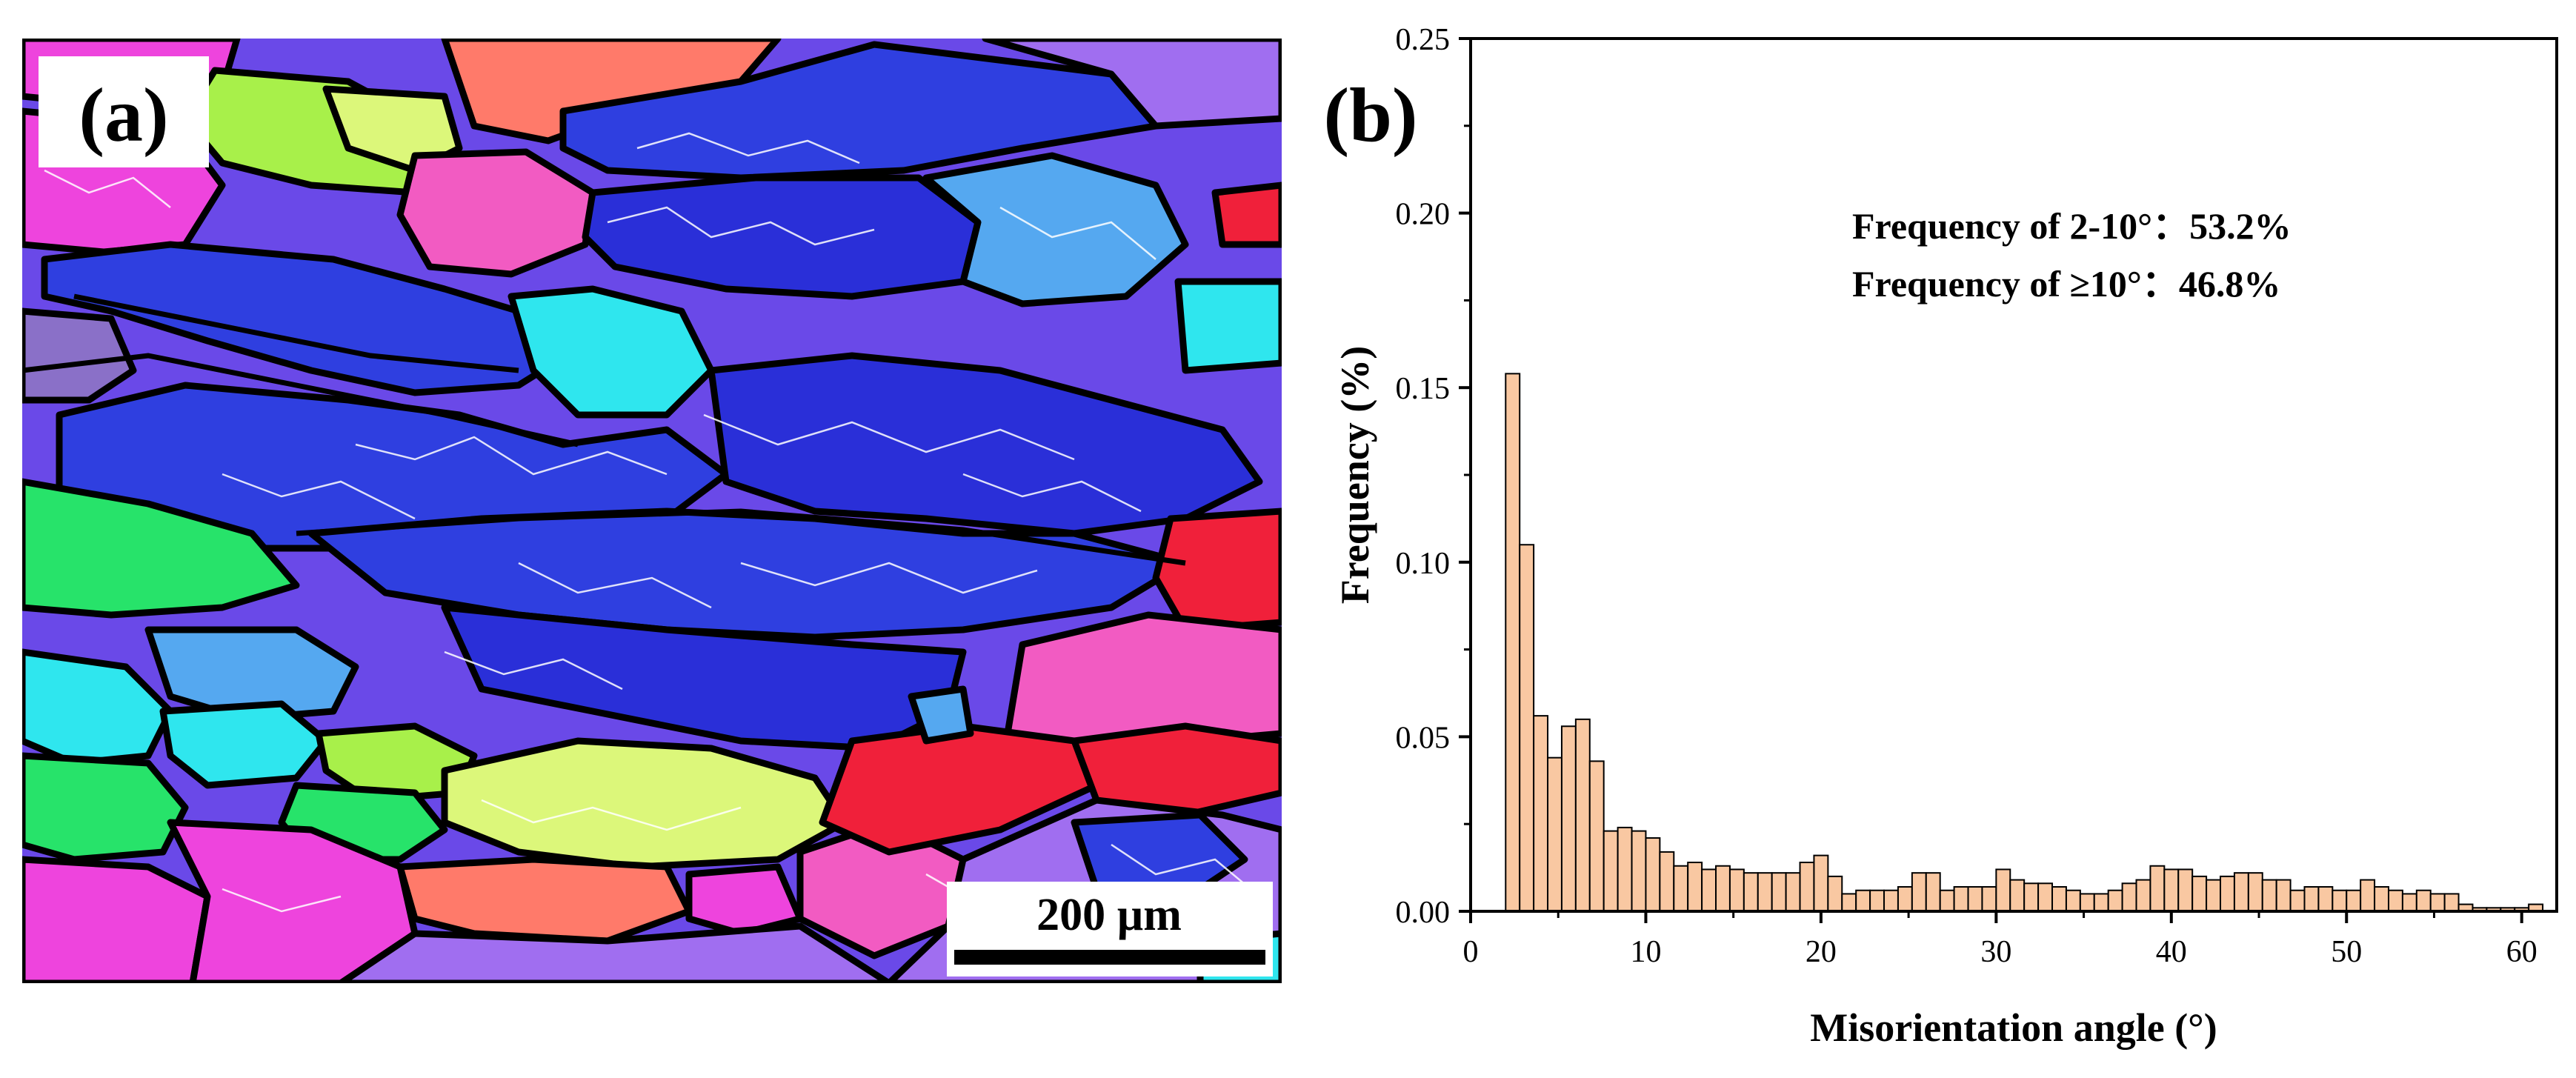  What do you see at coordinates (1423, 738) in the screenshot?
I see `y-tick-label: 0.05` at bounding box center [1423, 738].